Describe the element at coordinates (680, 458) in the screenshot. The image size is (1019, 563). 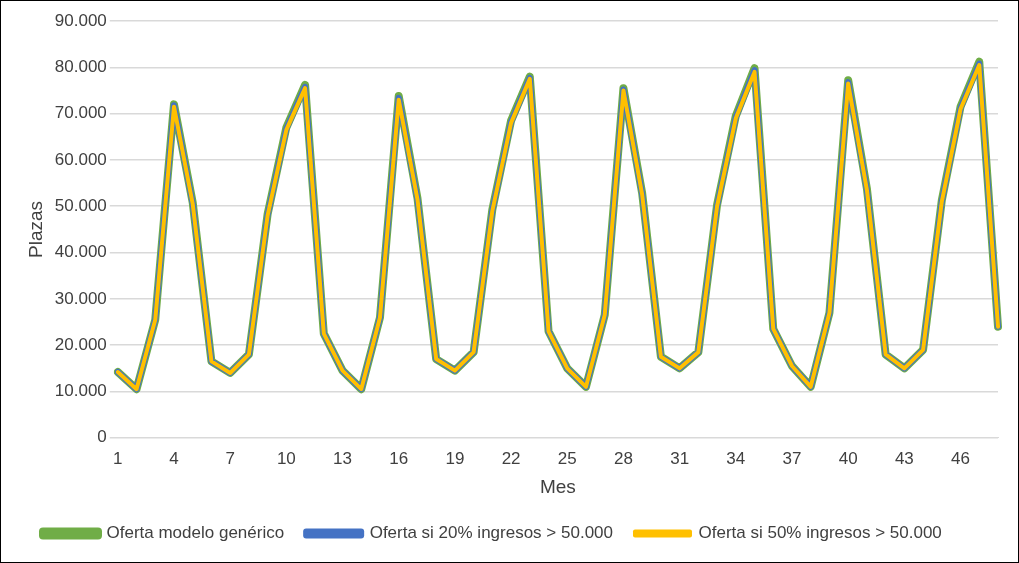
I see `x-tick-label: 31` at that location.